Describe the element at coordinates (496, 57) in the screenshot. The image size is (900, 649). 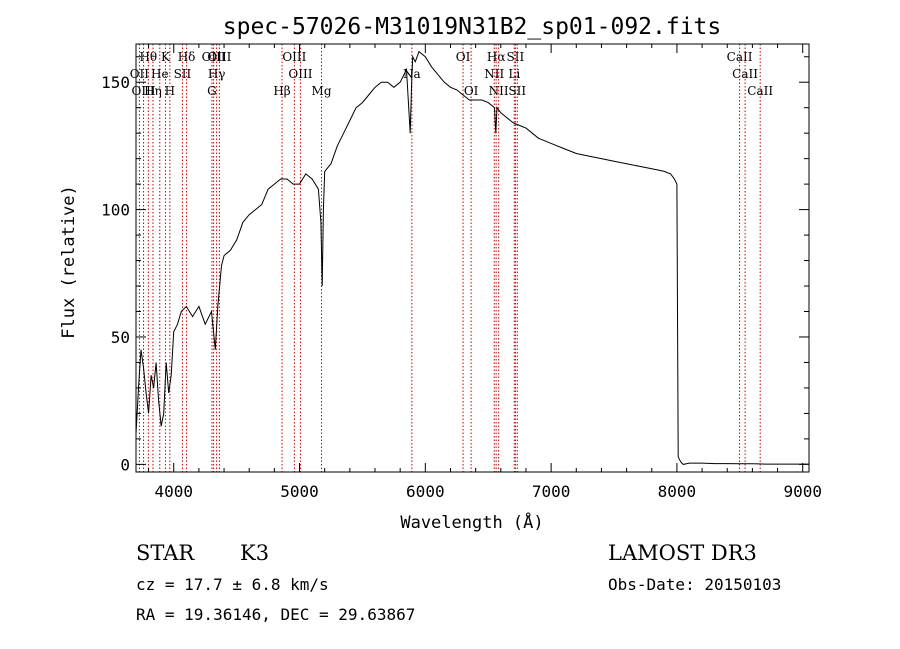
I see `line-marker-label: Hα` at that location.